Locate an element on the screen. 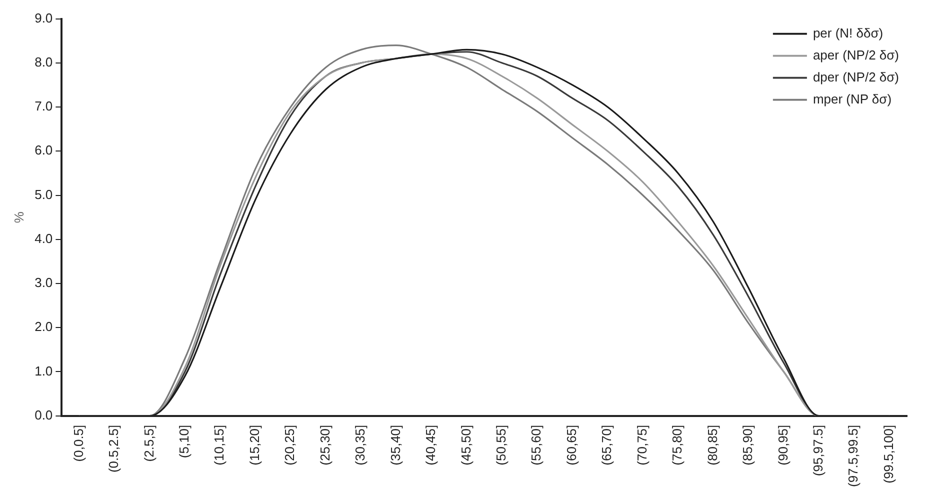 The height and width of the screenshot is (498, 929). x-tick-label: (2.5,5] is located at coordinates (148, 443).